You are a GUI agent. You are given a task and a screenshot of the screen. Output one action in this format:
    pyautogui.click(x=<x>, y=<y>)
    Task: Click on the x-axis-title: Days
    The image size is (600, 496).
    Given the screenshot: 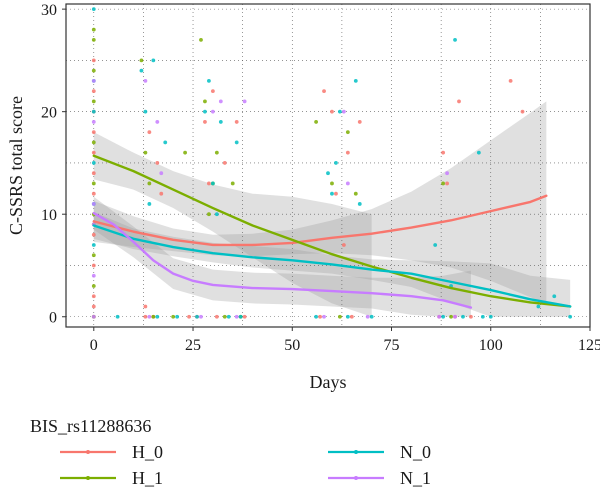 What is the action you would take?
    pyautogui.click(x=328, y=382)
    